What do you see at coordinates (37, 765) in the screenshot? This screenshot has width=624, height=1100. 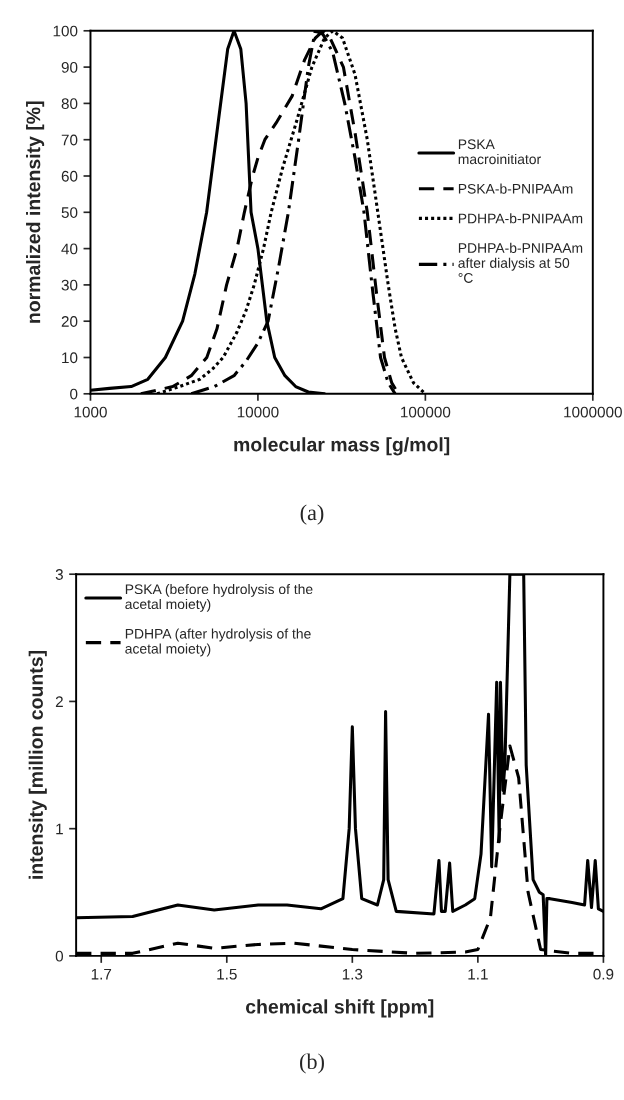 I see `y-axis-title: intensity [million counts]` at bounding box center [37, 765].